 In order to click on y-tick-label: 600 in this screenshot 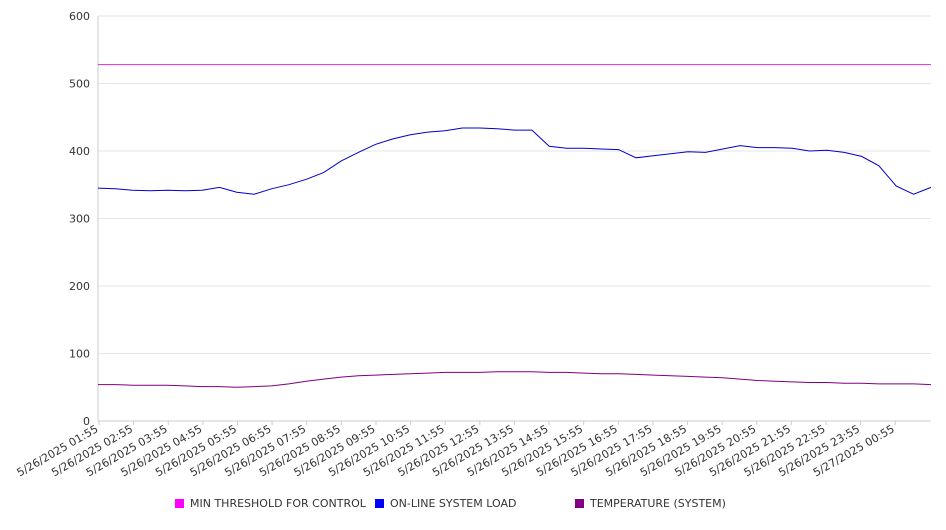, I will do `click(79, 16)`.